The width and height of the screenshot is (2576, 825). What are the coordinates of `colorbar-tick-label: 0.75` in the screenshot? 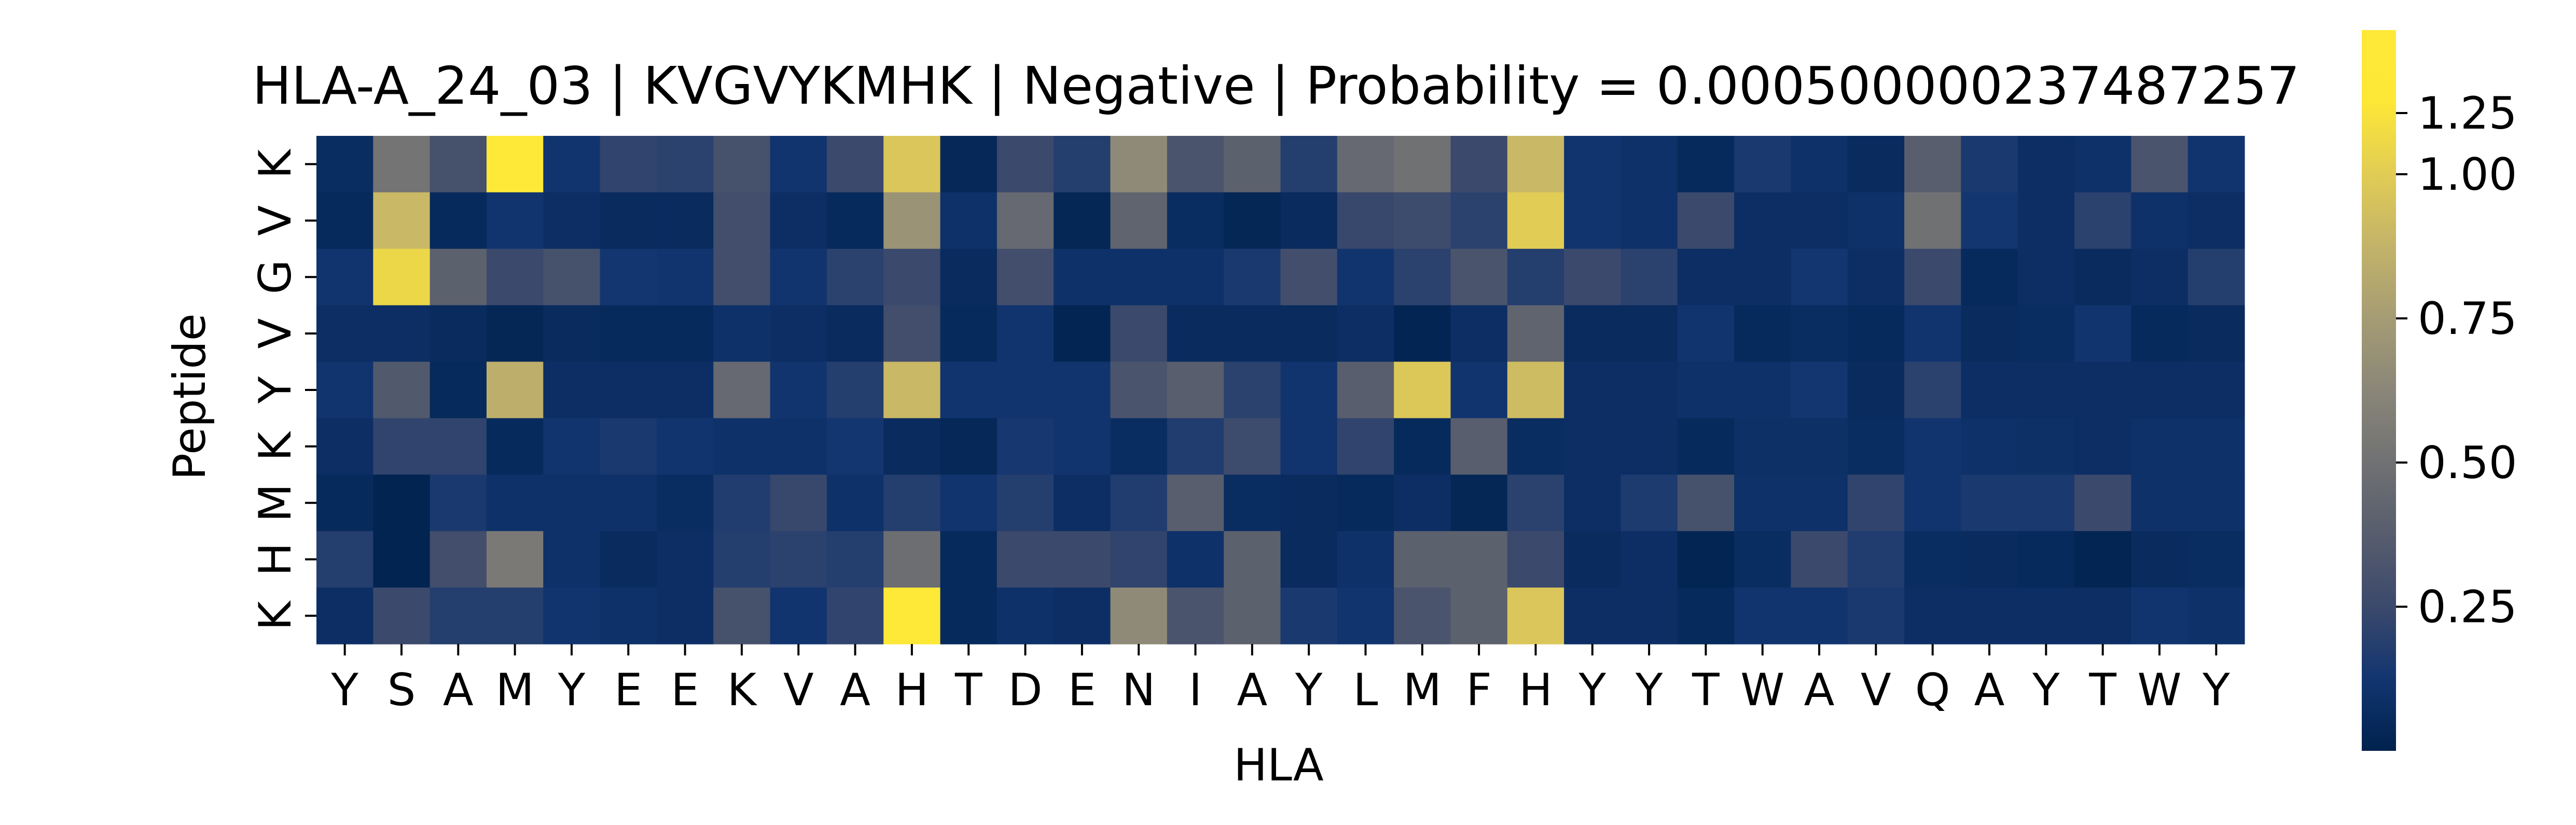 It's located at (2467, 319).